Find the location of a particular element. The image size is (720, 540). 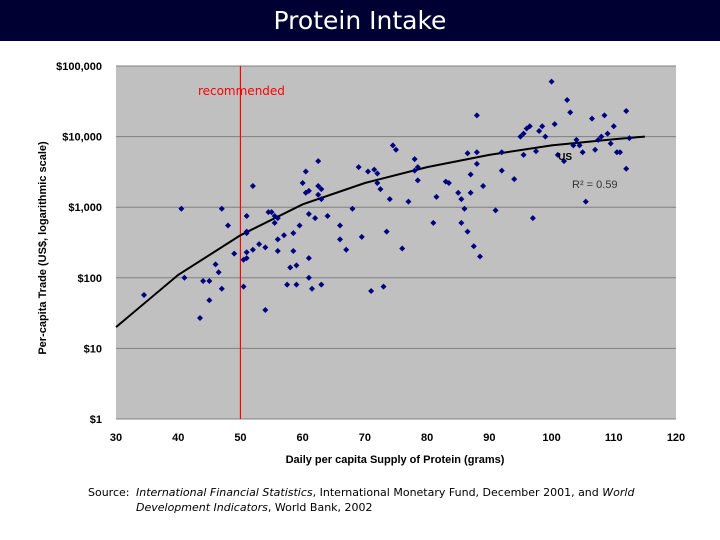

x-tick-label: 90 is located at coordinates (489, 438).